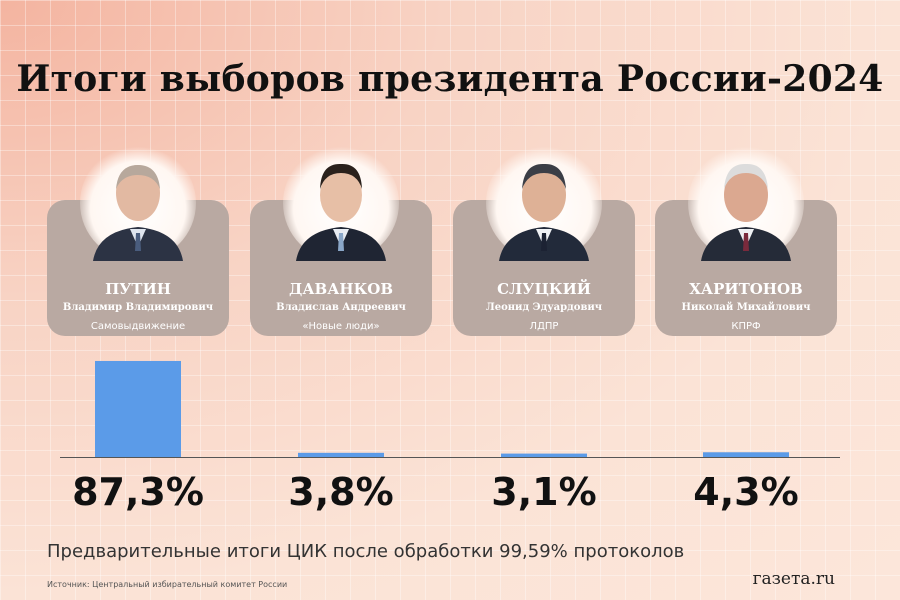 The width and height of the screenshot is (900, 600). I want to click on candidate-party: «Новые люди», so click(341, 326).